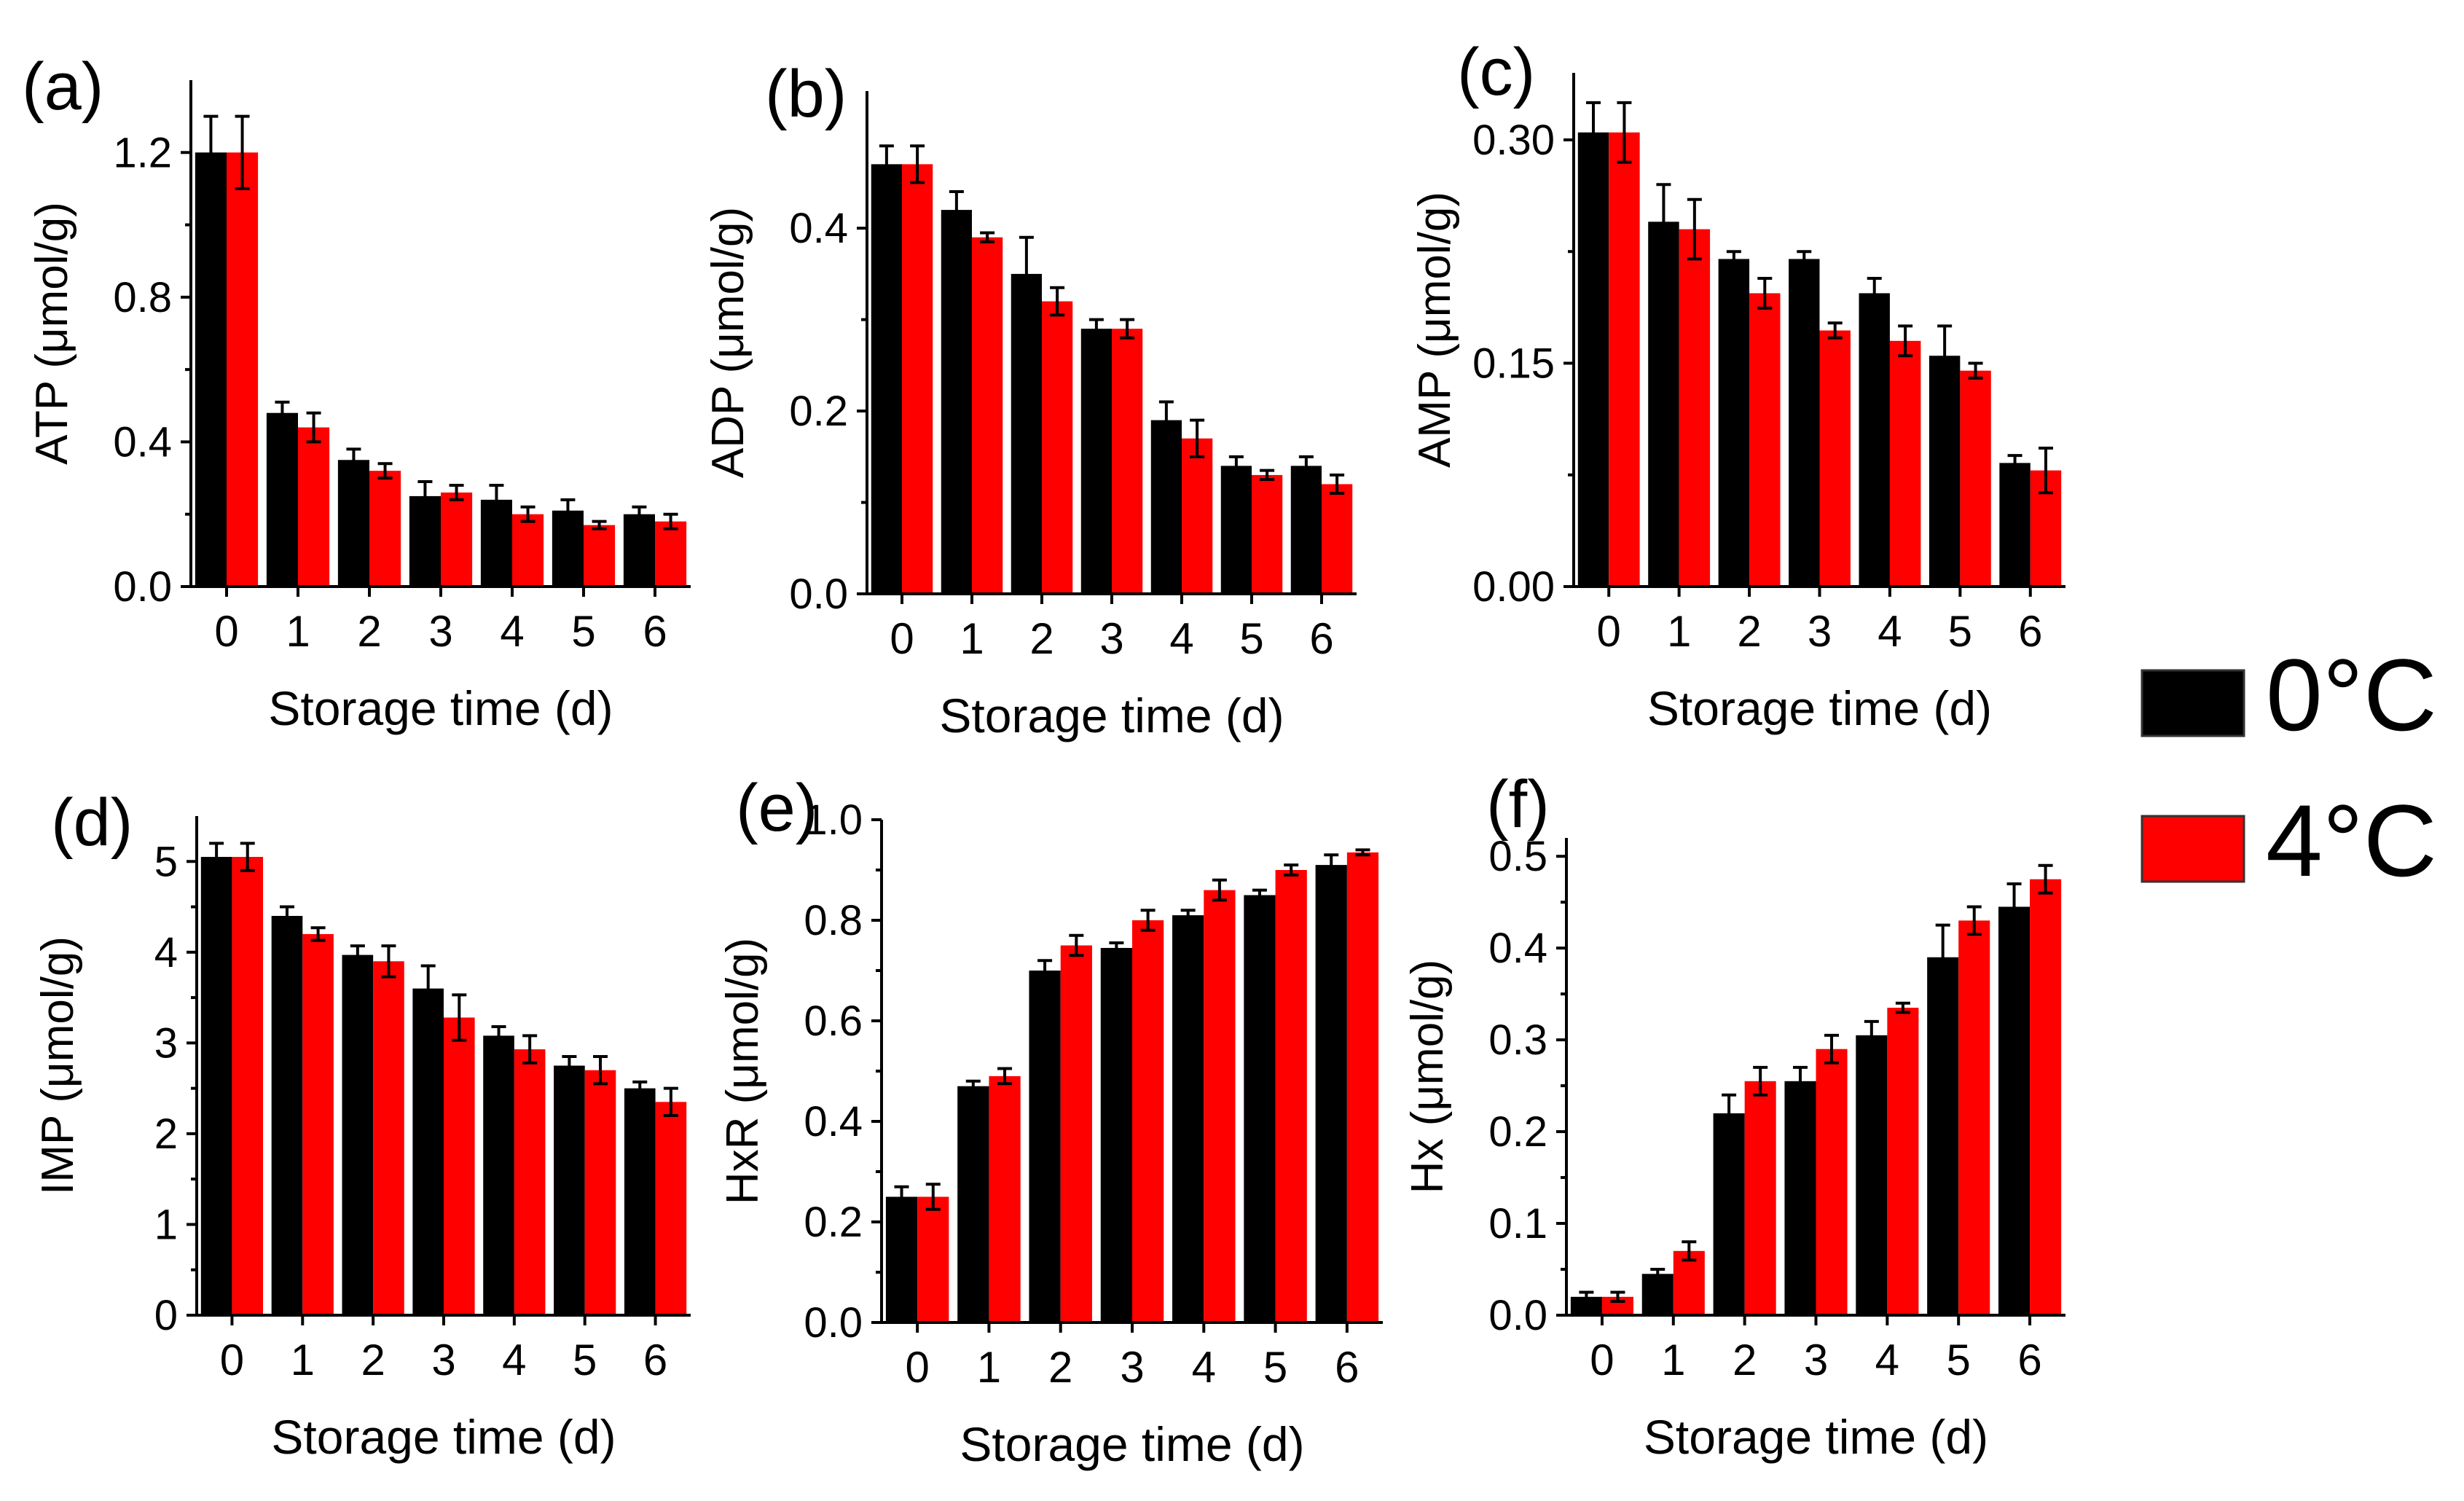  I want to click on bar-0°C-0, so click(902, 1259).